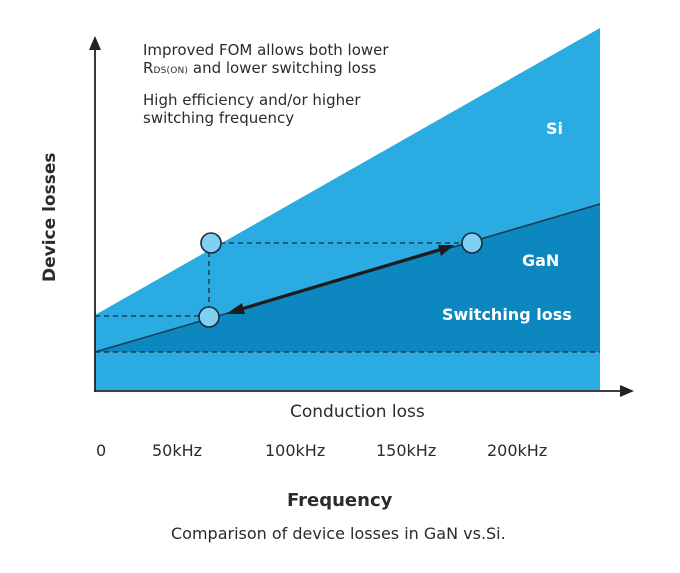  What do you see at coordinates (295, 450) in the screenshot?
I see `tick-label: 100kHz` at bounding box center [295, 450].